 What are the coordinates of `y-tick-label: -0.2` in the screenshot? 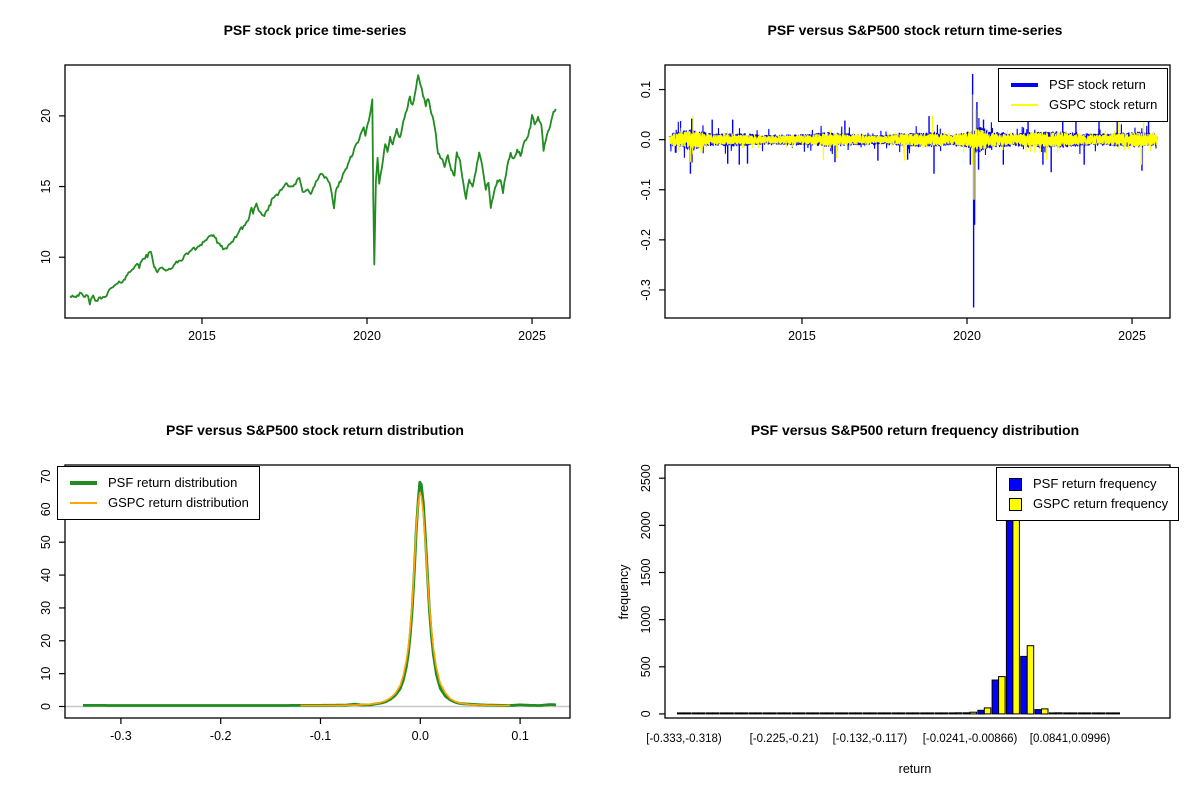 It's located at (646, 240).